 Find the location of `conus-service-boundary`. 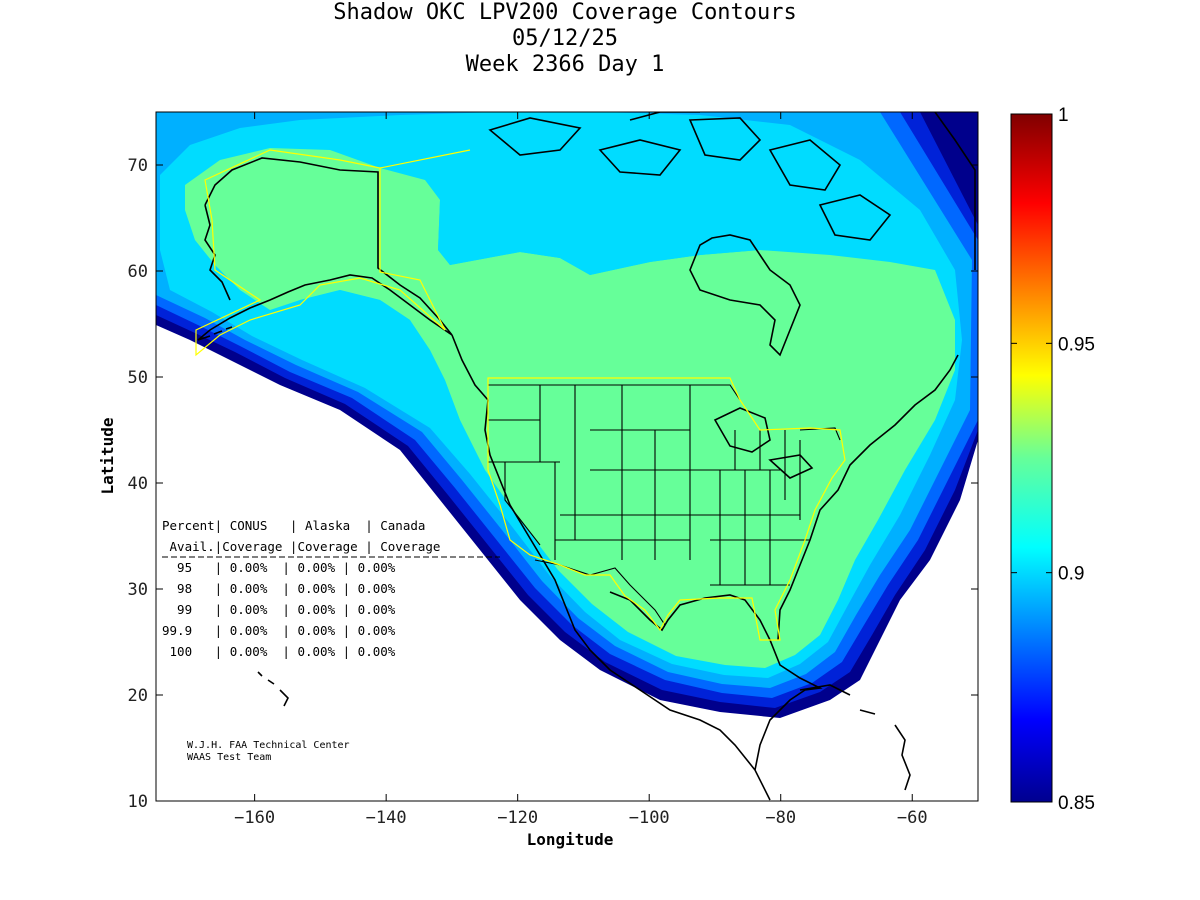

conus-service-boundary is located at coordinates (666, 509).